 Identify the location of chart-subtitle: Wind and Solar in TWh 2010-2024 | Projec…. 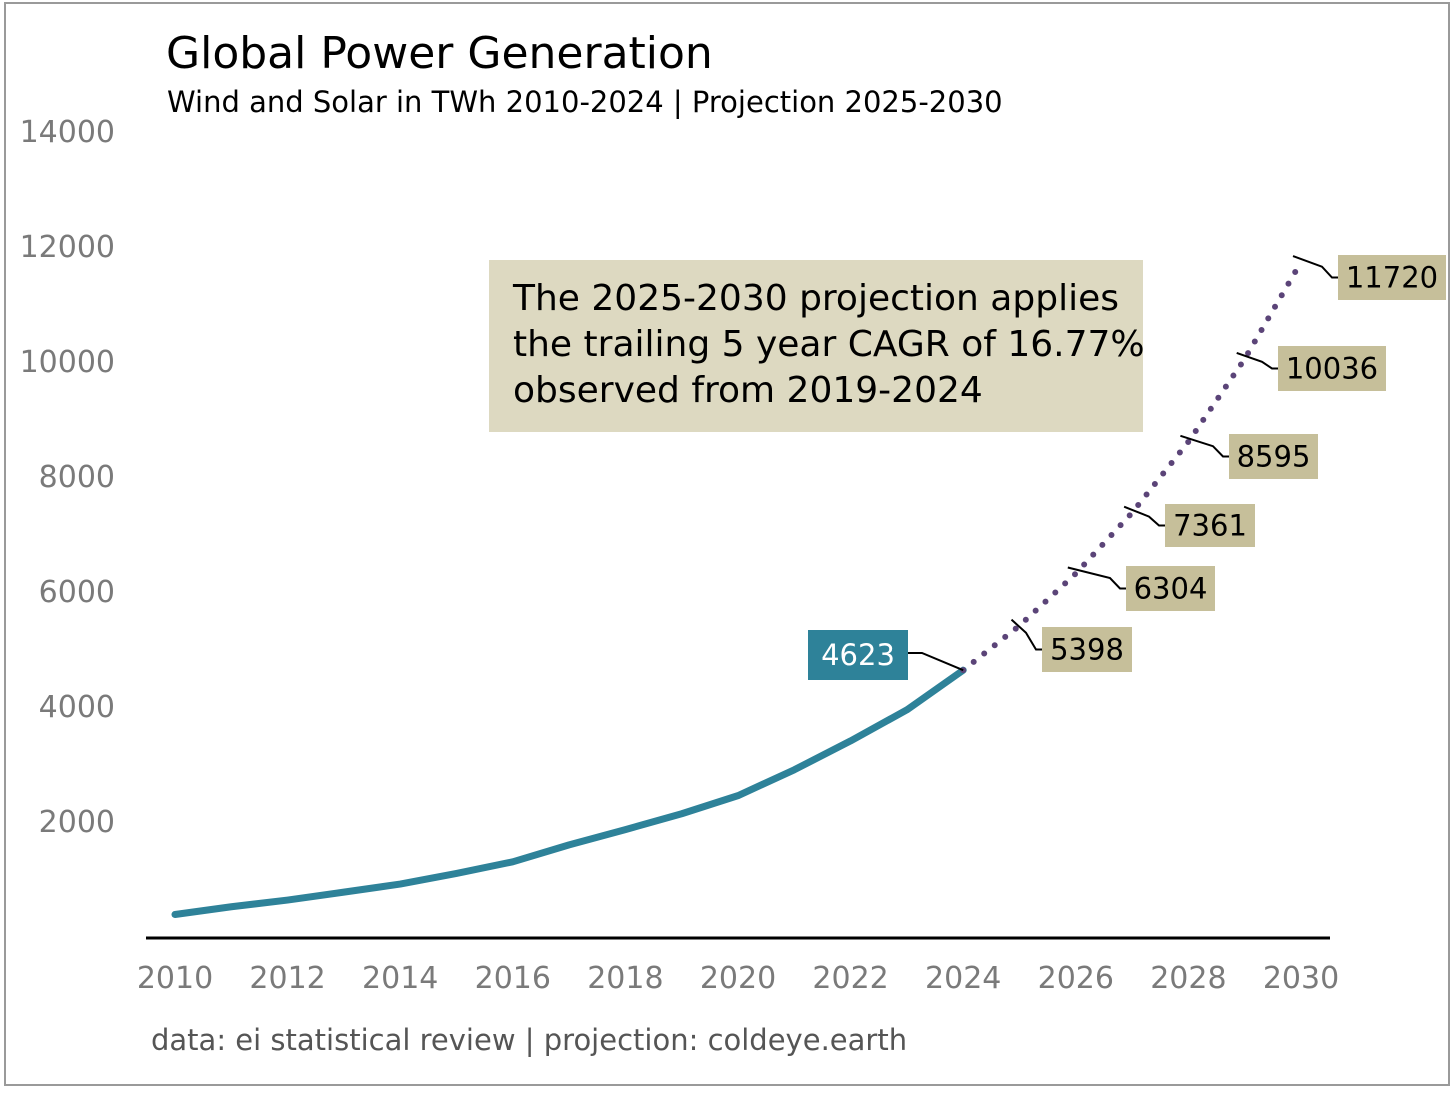
(585, 102).